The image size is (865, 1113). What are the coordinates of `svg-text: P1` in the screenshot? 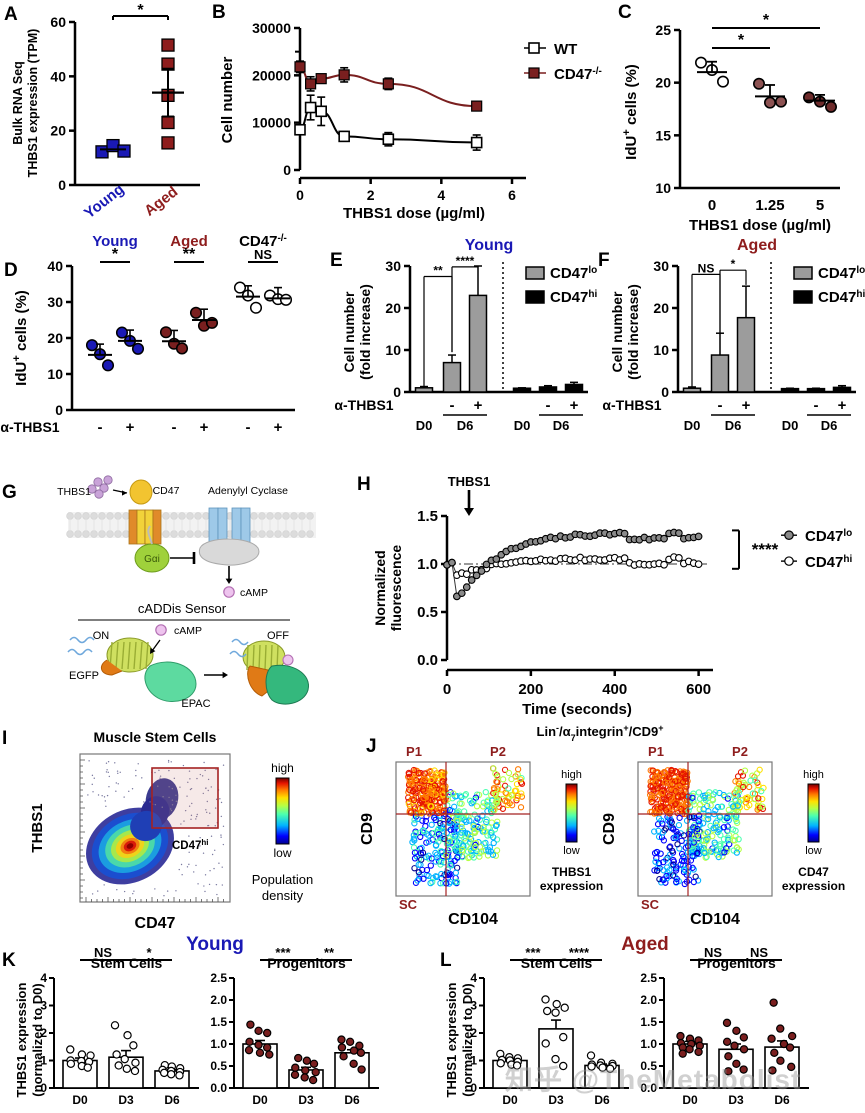 It's located at (656, 751).